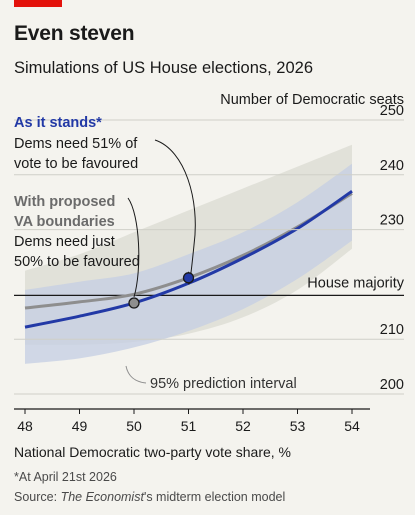 This screenshot has height=515, width=415. Describe the element at coordinates (80, 426) in the screenshot. I see `x-tick-label: 49` at that location.